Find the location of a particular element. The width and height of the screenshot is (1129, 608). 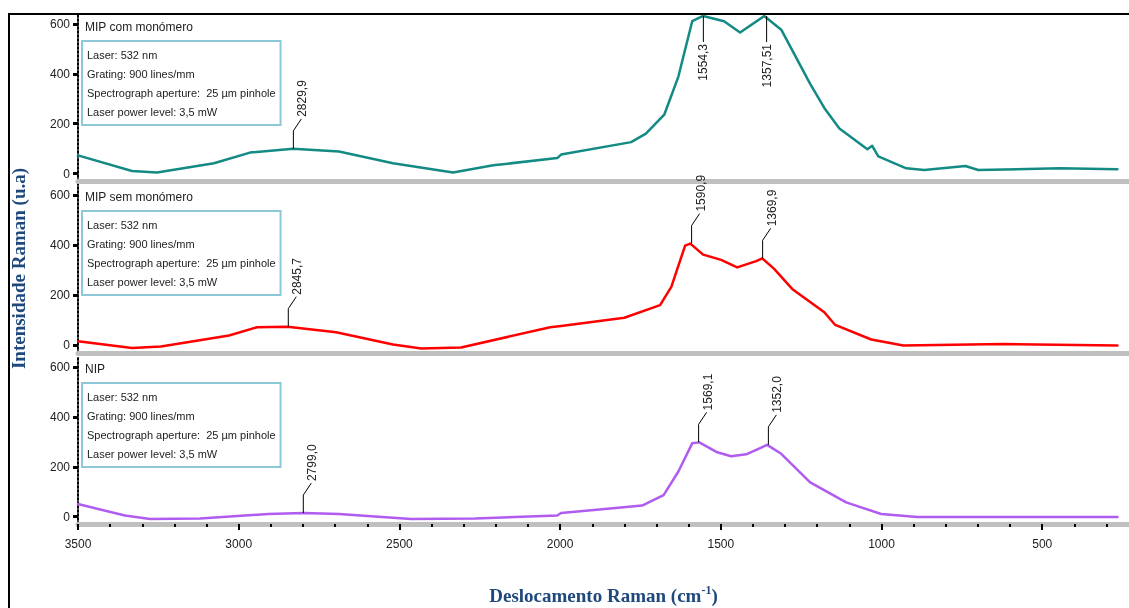

line-series is located at coordinates (597, 481).